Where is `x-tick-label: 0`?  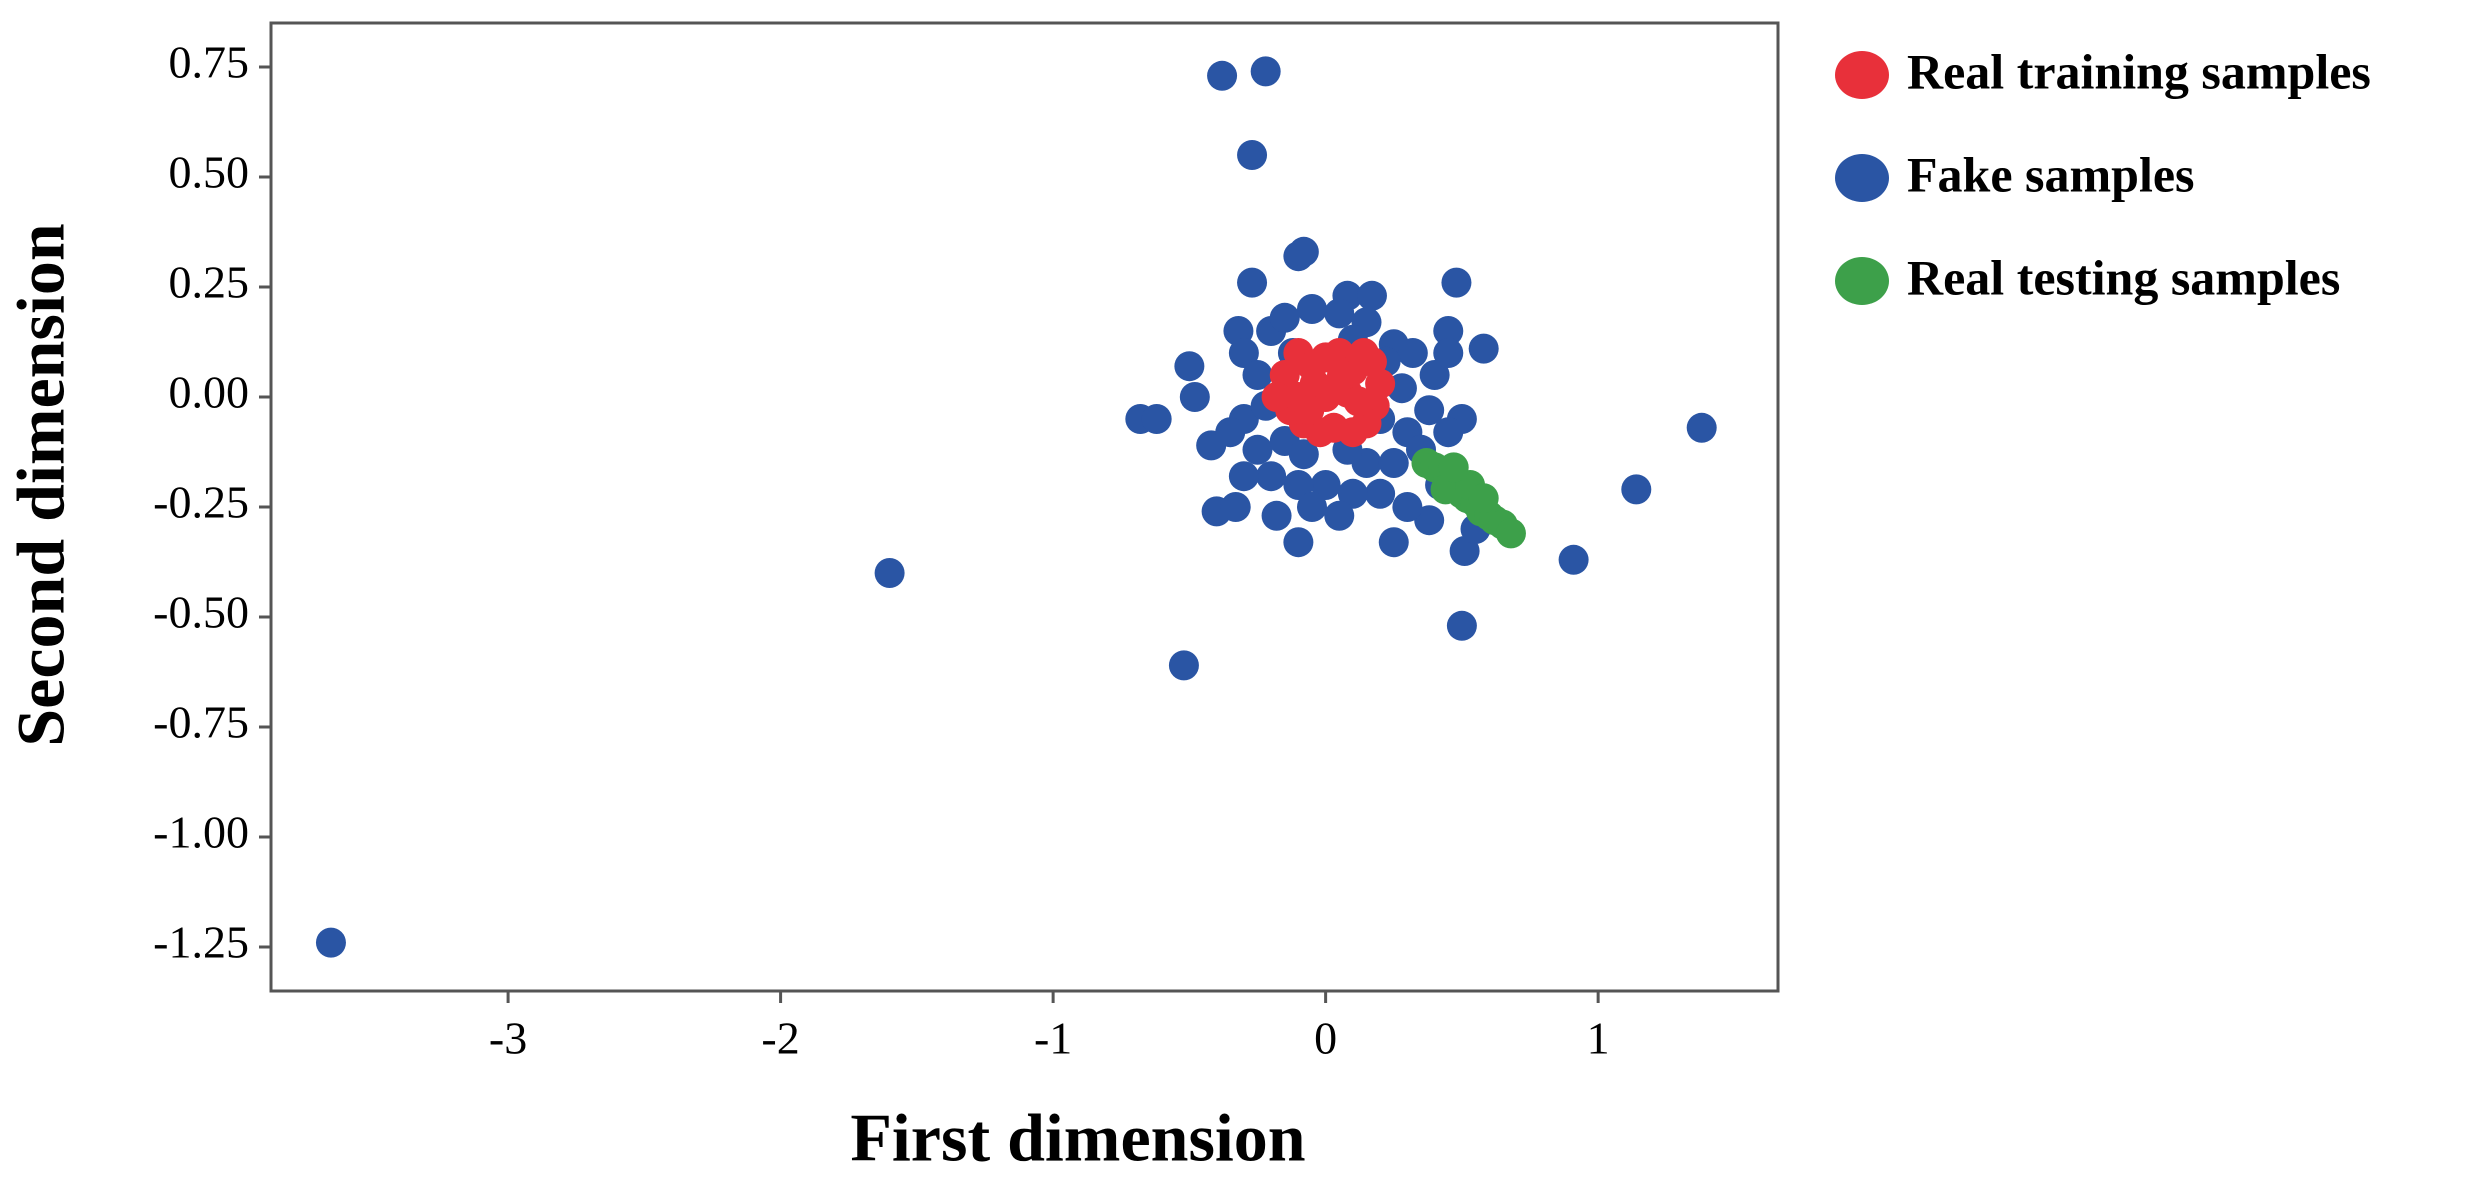 x-tick-label: 0 is located at coordinates (1325, 1038).